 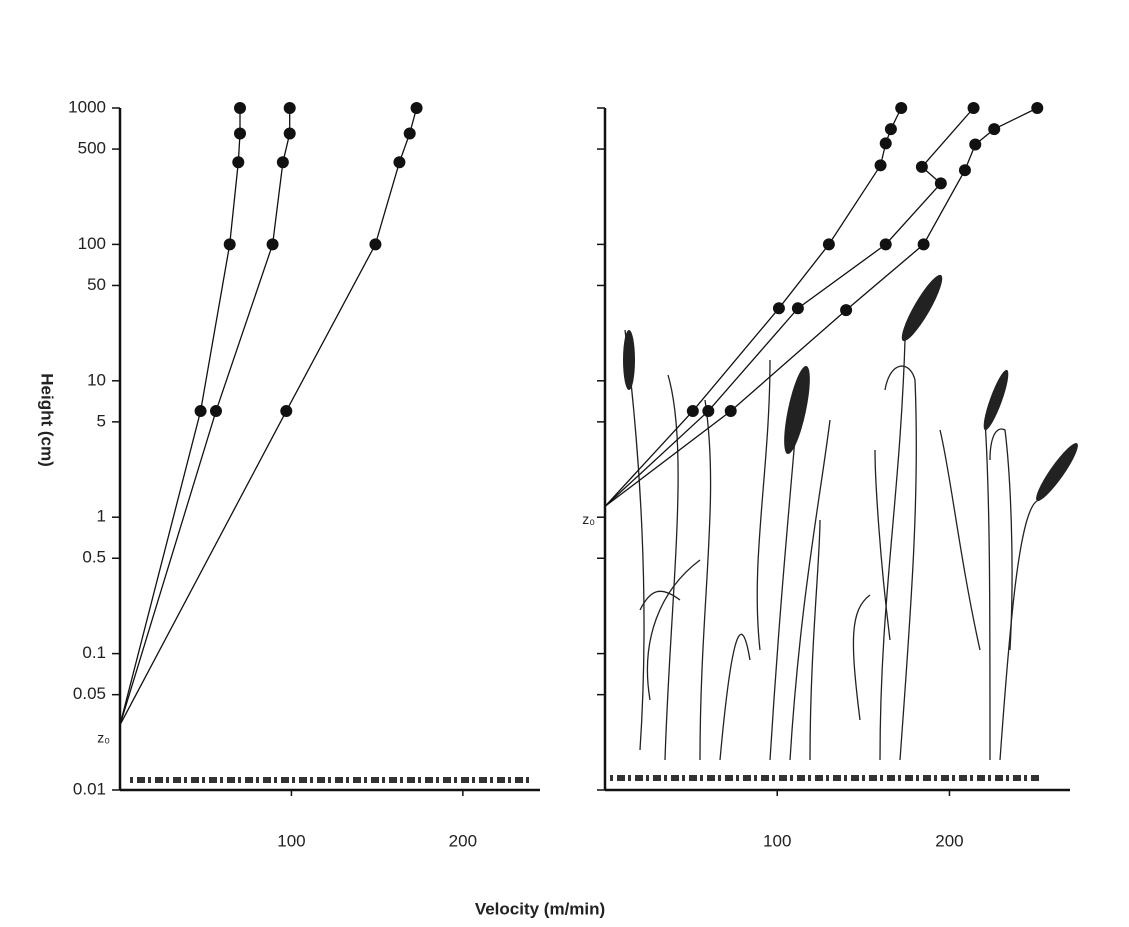 I want to click on y-tick-label: 0.5, so click(x=94, y=557).